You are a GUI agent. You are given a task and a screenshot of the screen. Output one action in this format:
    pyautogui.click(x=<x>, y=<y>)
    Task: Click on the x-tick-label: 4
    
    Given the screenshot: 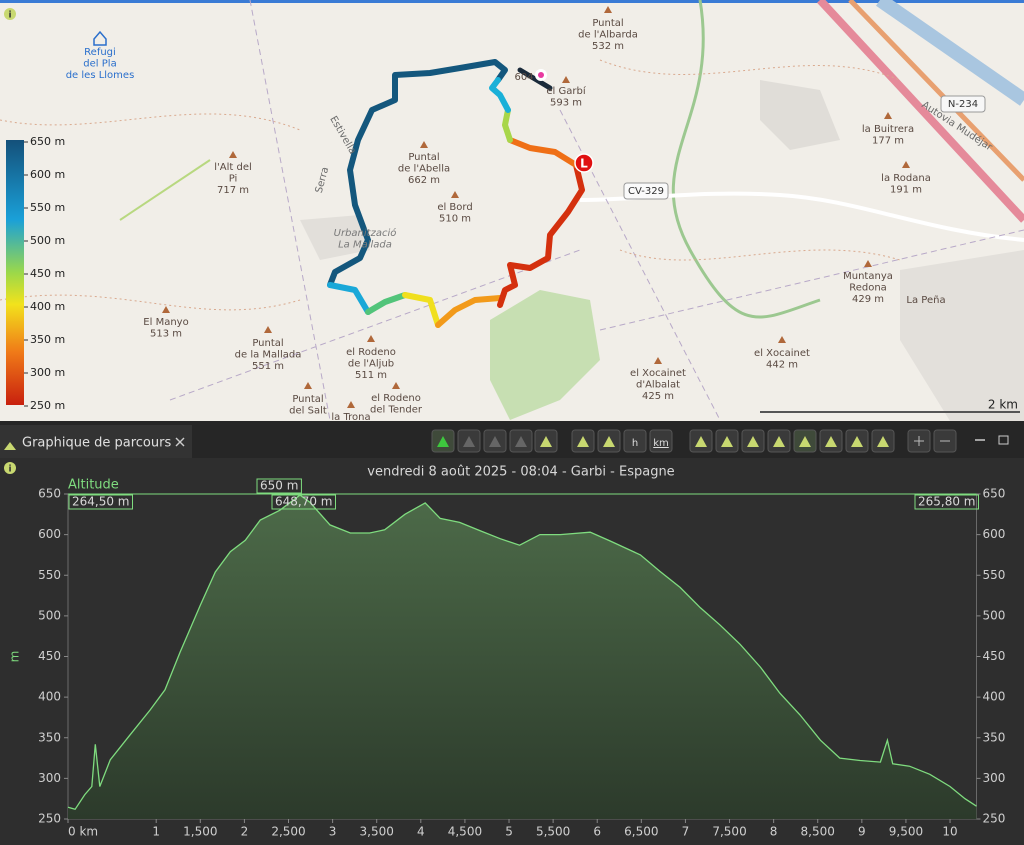 What is the action you would take?
    pyautogui.click(x=421, y=832)
    